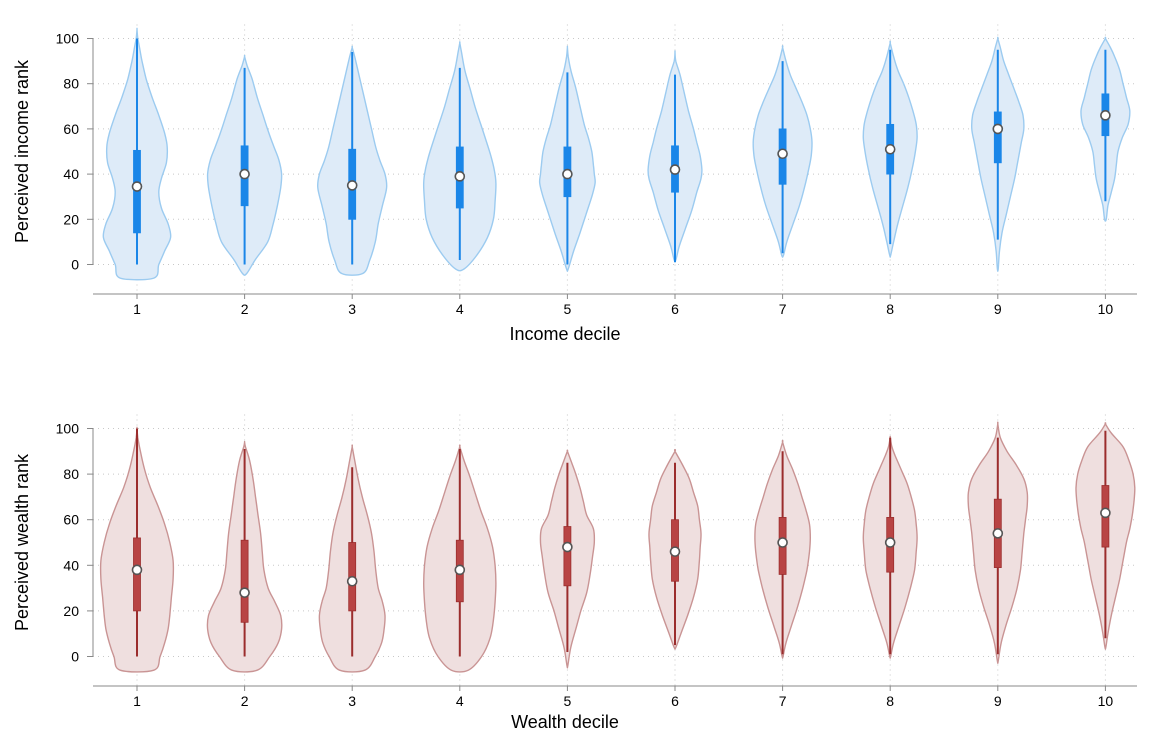  Describe the element at coordinates (74, 152) in the screenshot. I see `income-y-ticks: 0 20 40 60 80 100` at that location.